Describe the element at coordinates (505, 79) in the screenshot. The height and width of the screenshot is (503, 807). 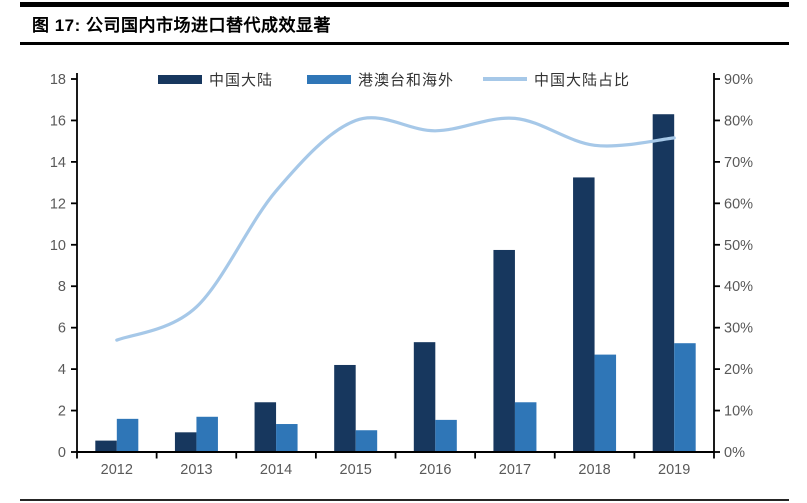
I see `share-line-swatch-icon` at that location.